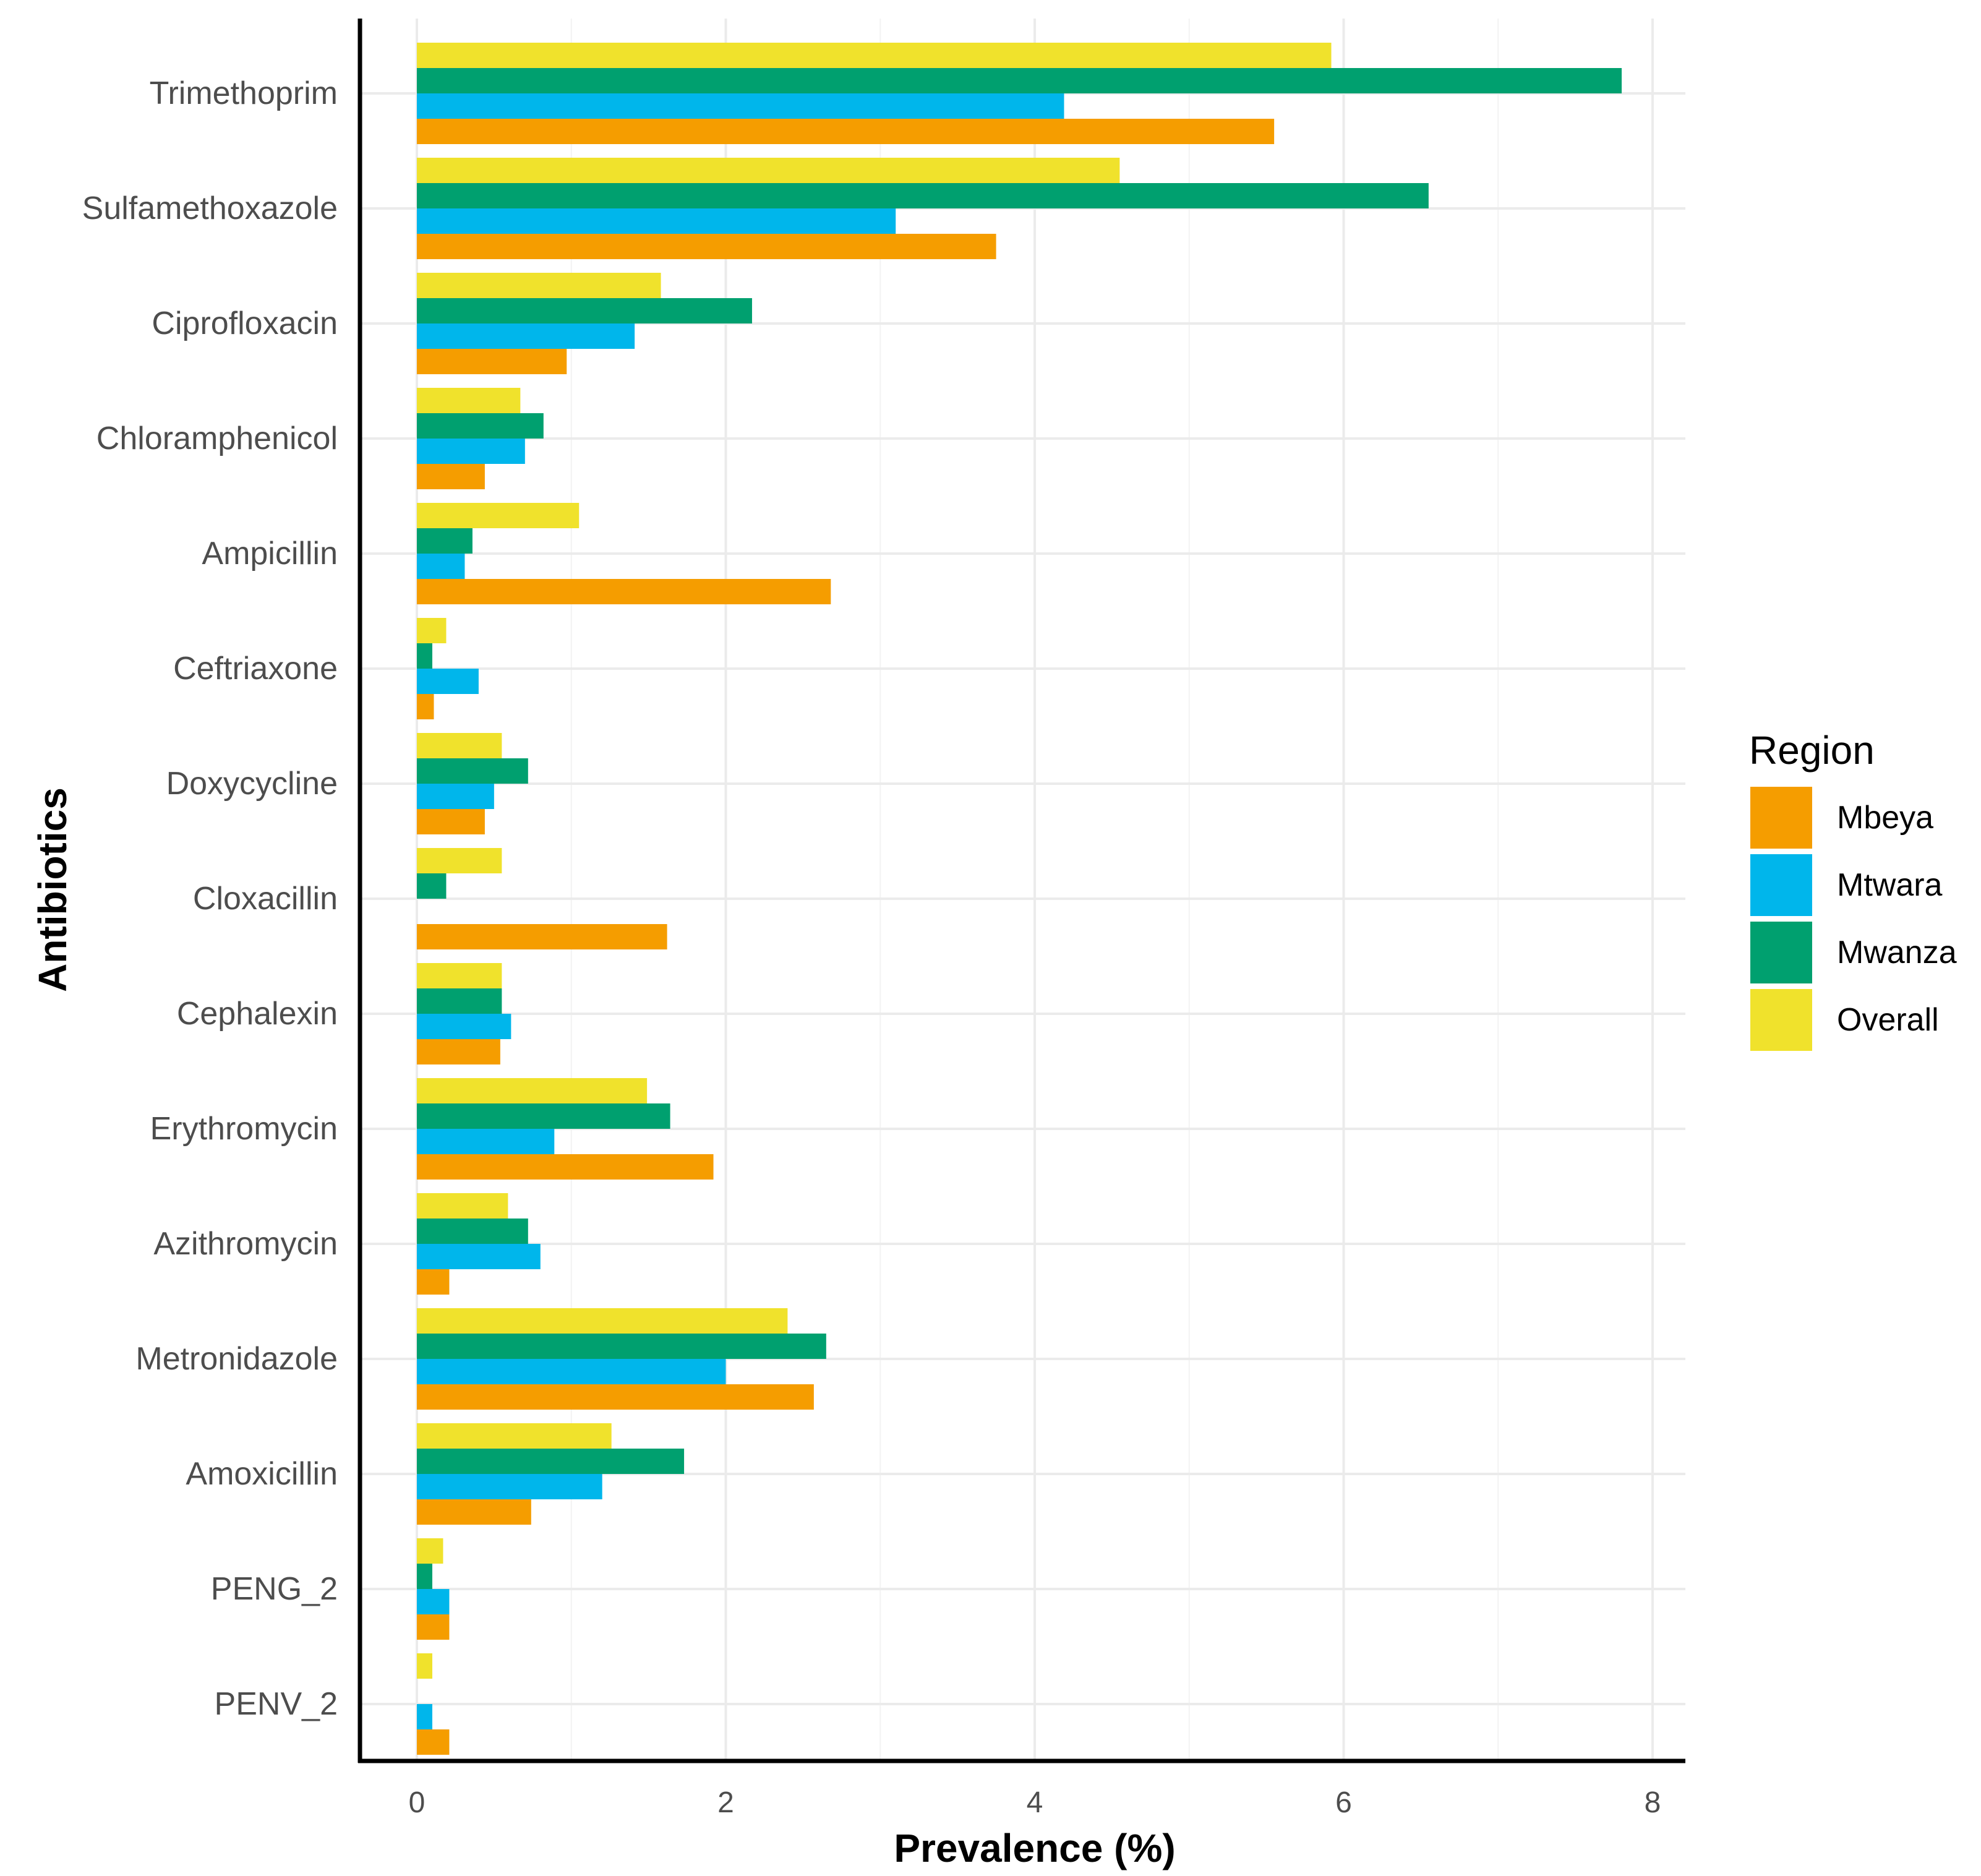 The height and width of the screenshot is (1876, 1981). What do you see at coordinates (433, 1282) in the screenshot?
I see `bar-azithromycin-mbeya` at bounding box center [433, 1282].